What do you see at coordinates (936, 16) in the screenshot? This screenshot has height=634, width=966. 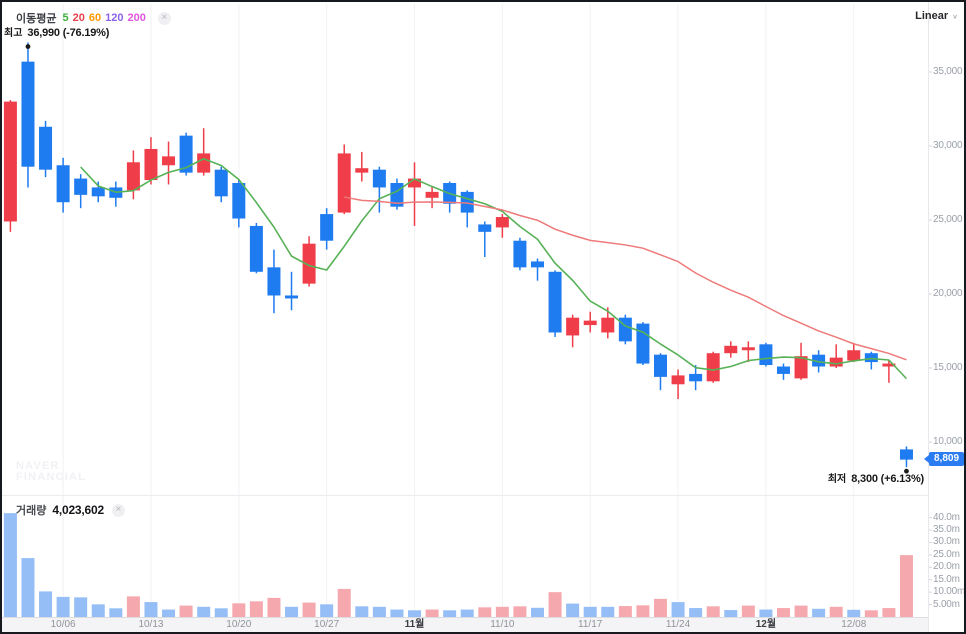 I see `scale-selector: Linear ∨` at bounding box center [936, 16].